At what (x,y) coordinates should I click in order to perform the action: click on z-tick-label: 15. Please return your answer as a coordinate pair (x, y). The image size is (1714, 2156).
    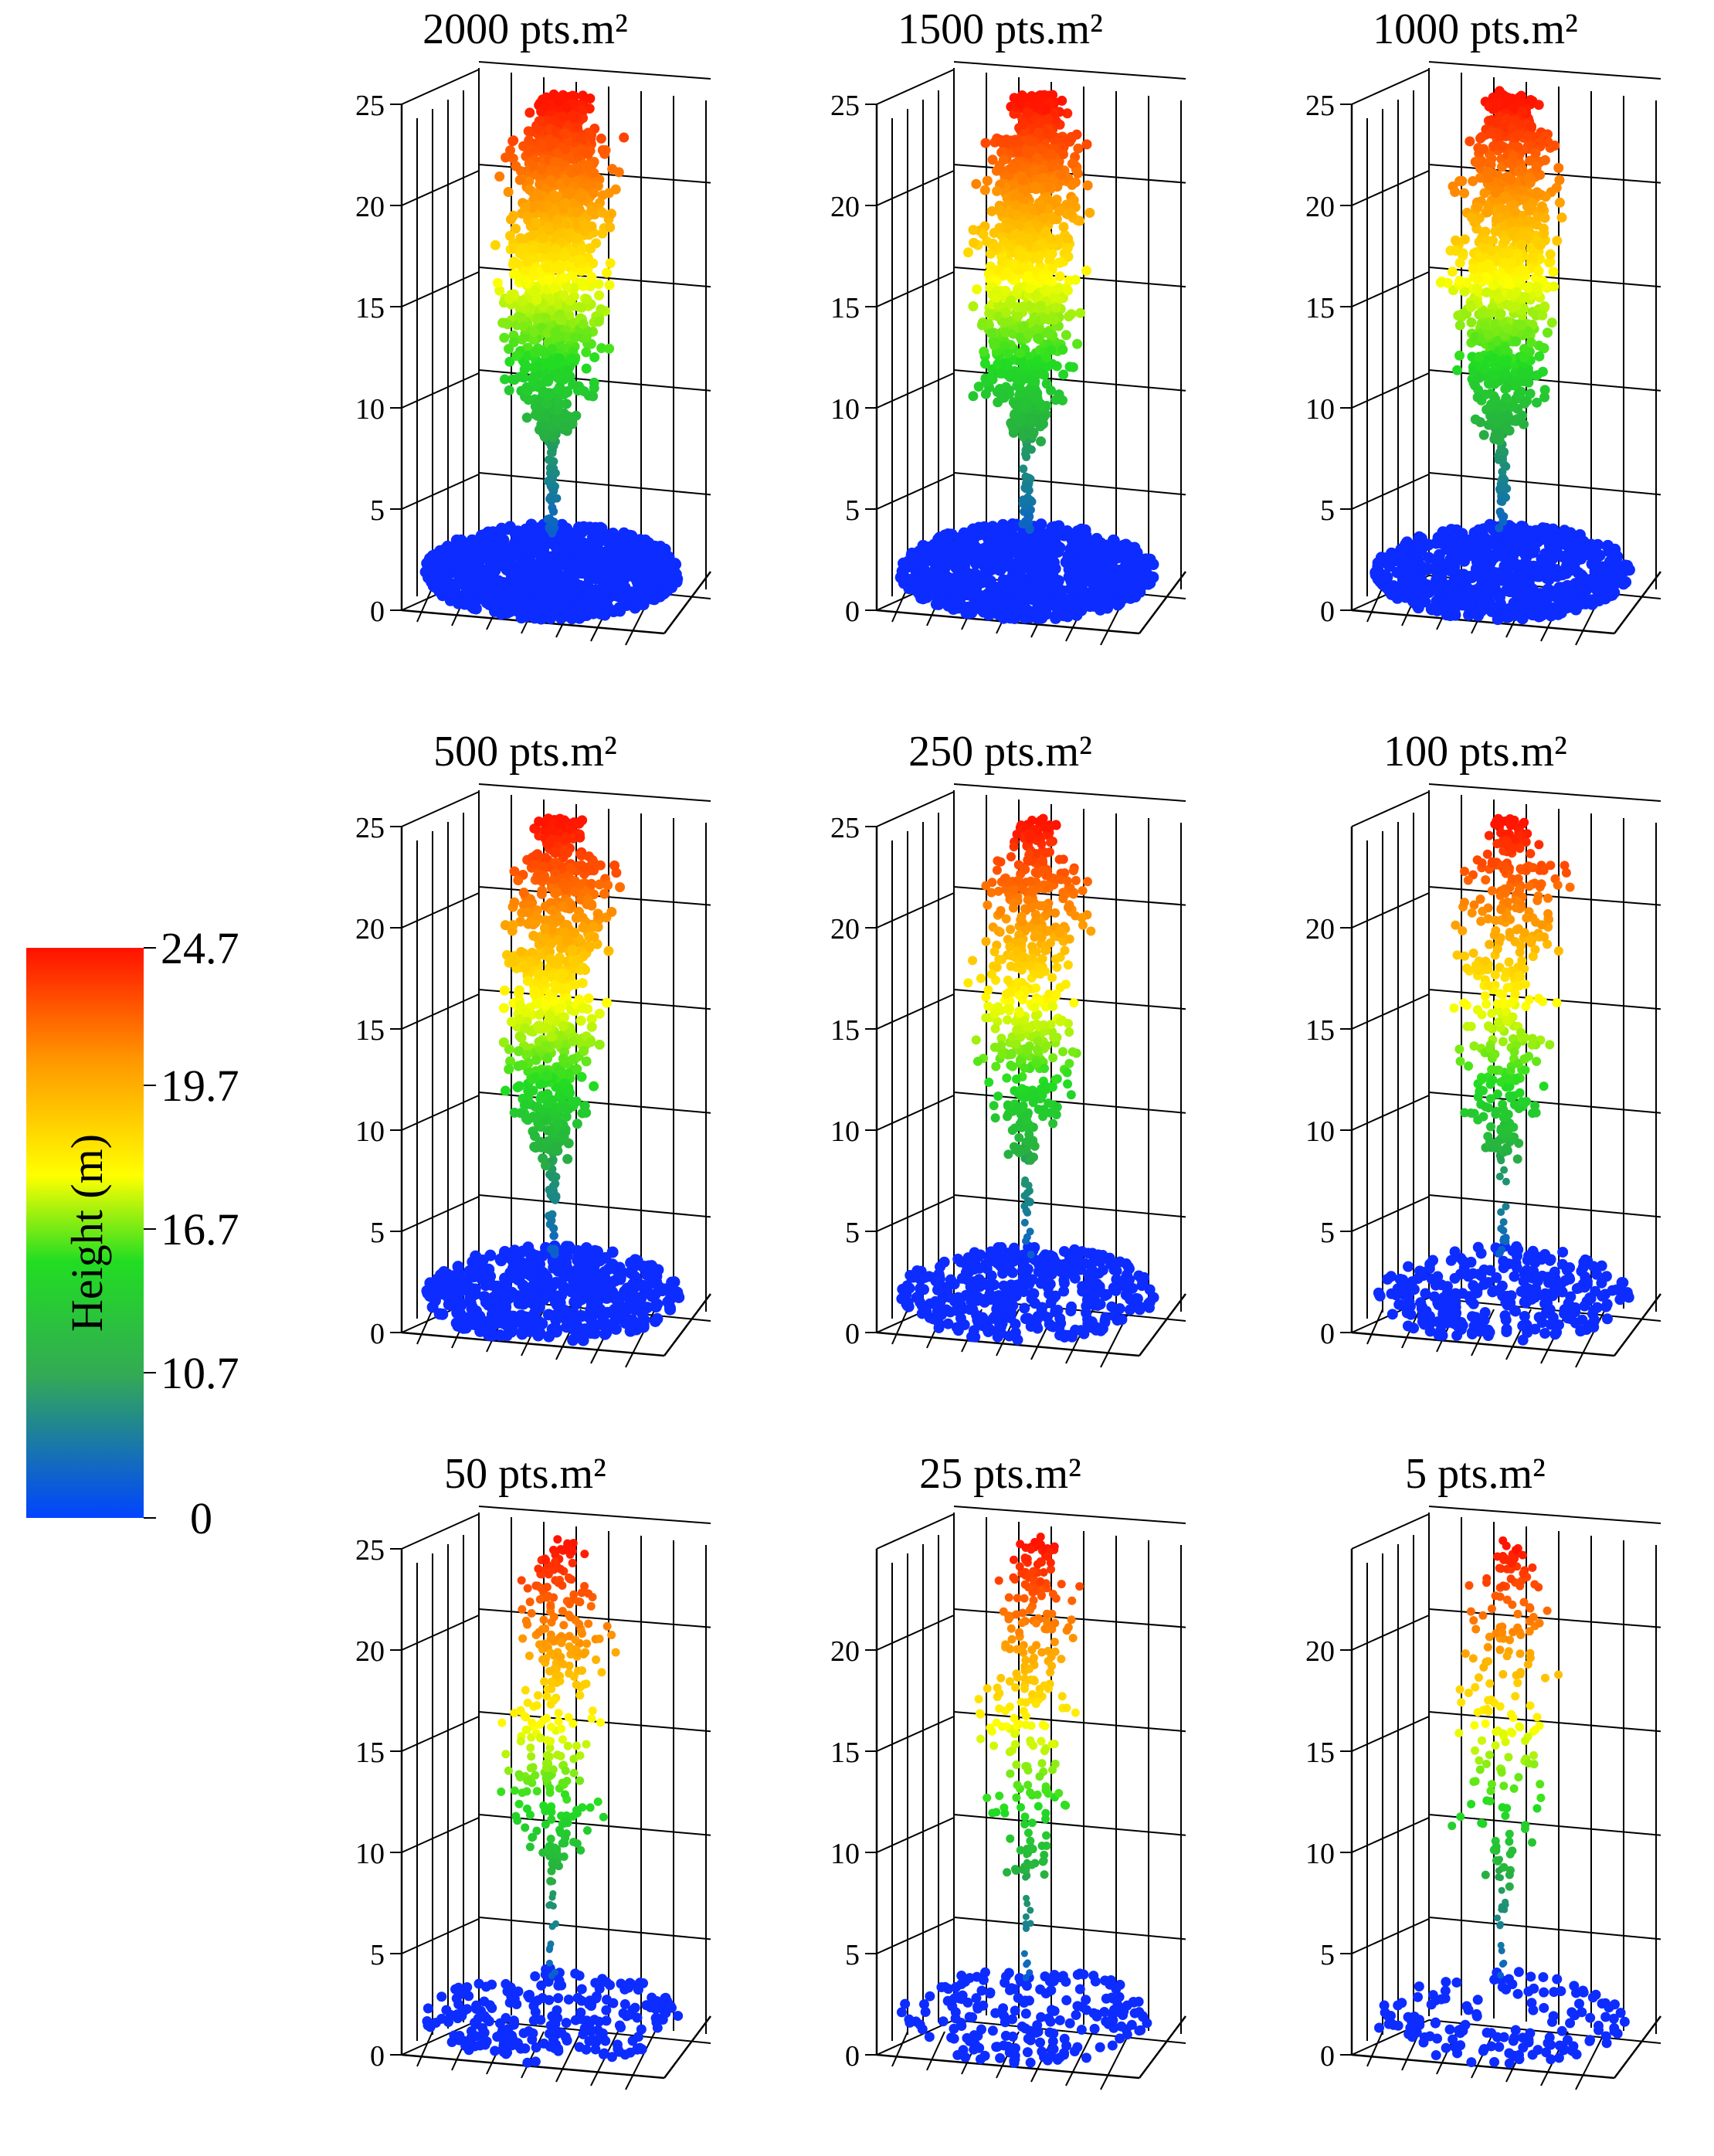
    Looking at the image, I should click on (845, 308).